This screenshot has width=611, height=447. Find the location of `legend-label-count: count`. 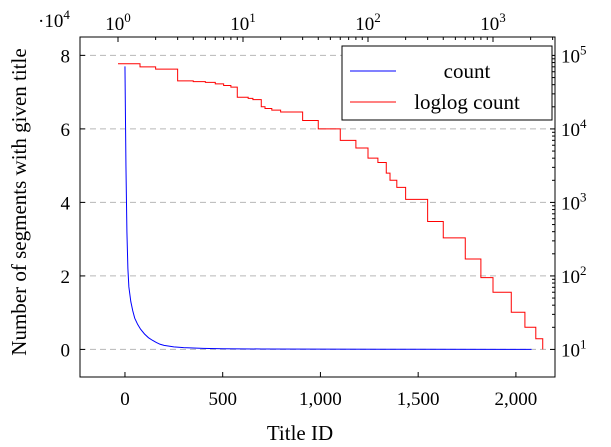

legend-label-count: count is located at coordinates (467, 71).